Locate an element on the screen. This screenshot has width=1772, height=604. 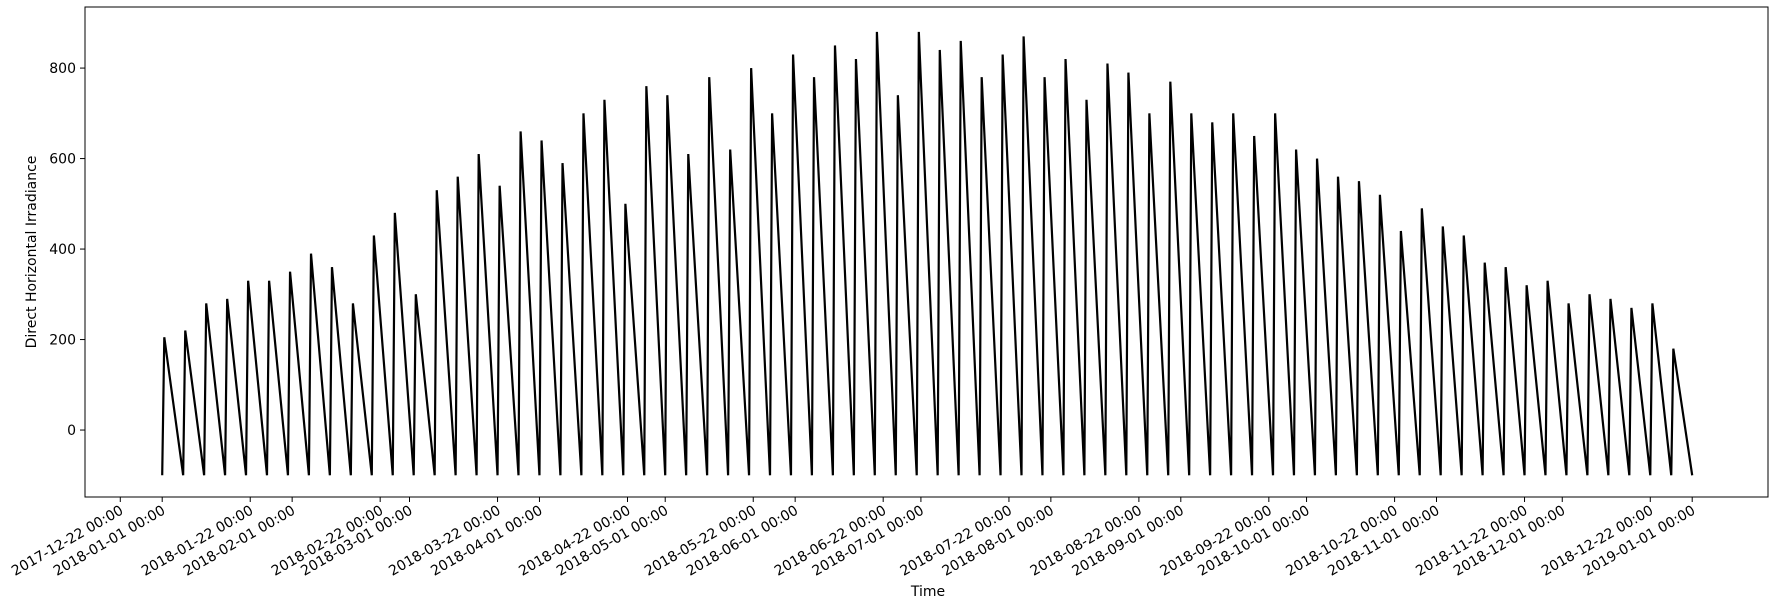
y-tick-label: 400 is located at coordinates (62, 250).